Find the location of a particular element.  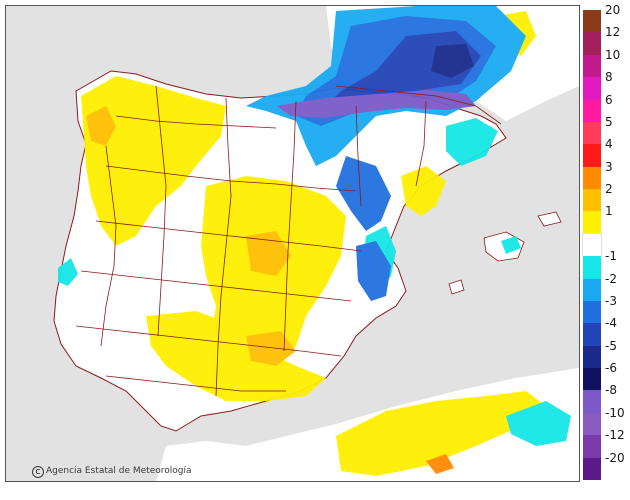

anomaly-minus1-mallorca is located at coordinates (511, 245).